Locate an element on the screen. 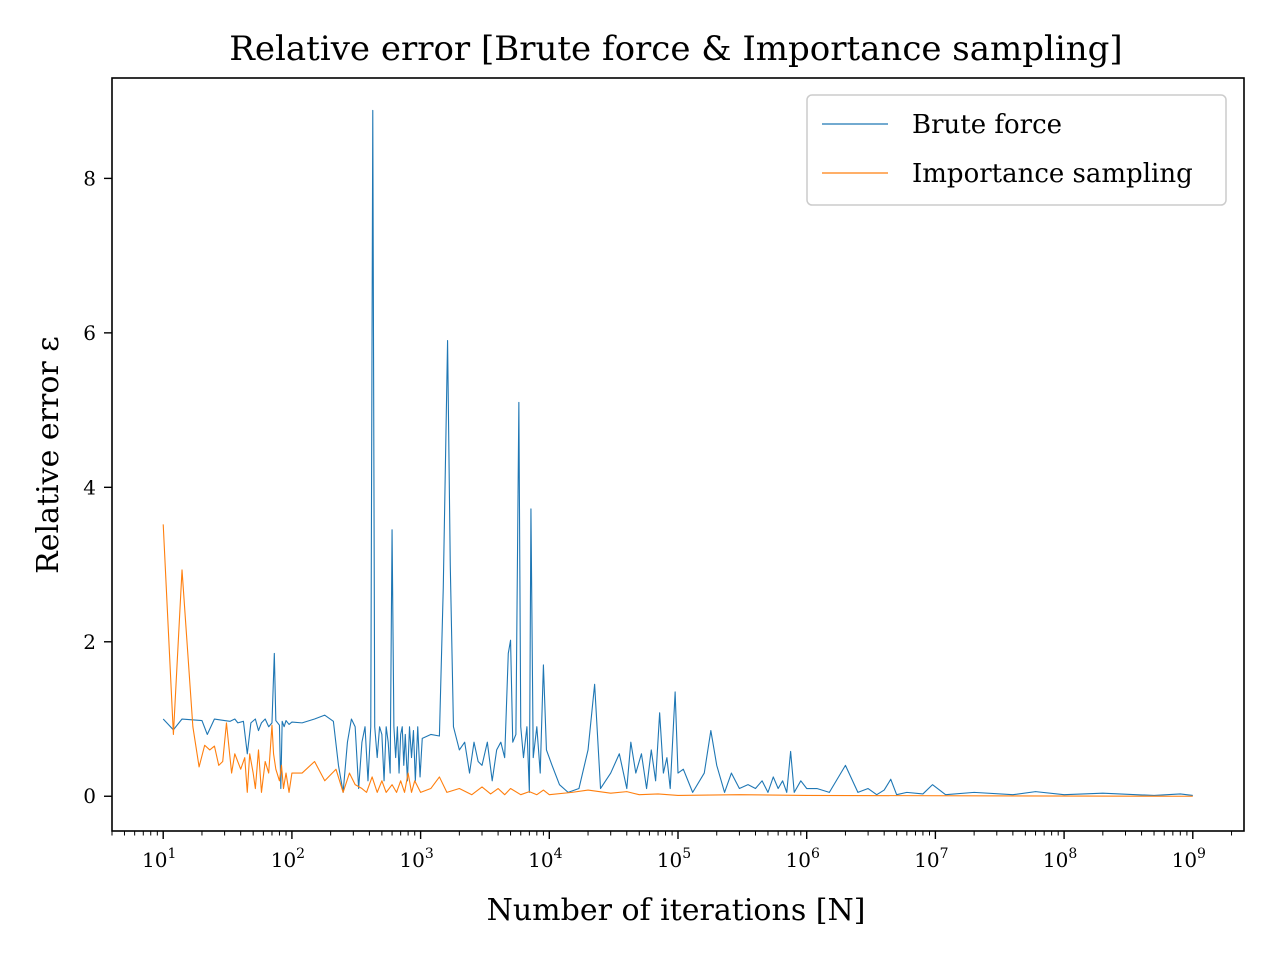  x-tick-label: 10⁷ is located at coordinates (931, 859).